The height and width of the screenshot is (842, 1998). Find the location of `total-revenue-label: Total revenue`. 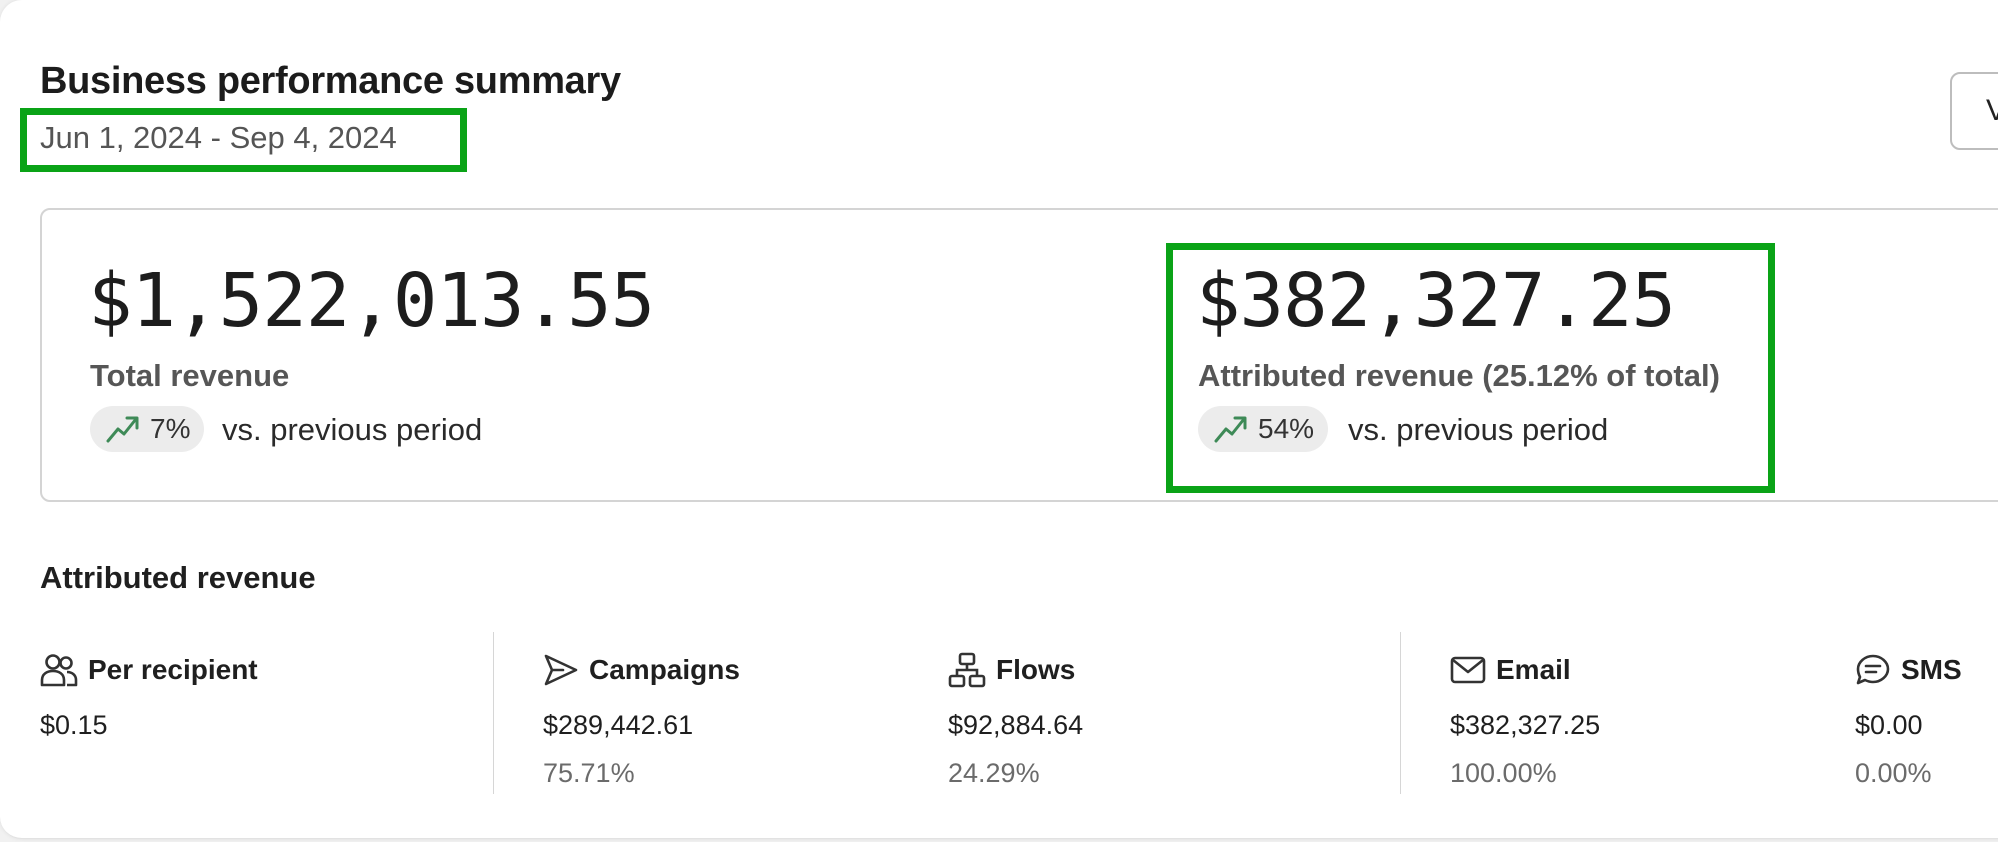

total-revenue-label: Total revenue is located at coordinates (190, 375).